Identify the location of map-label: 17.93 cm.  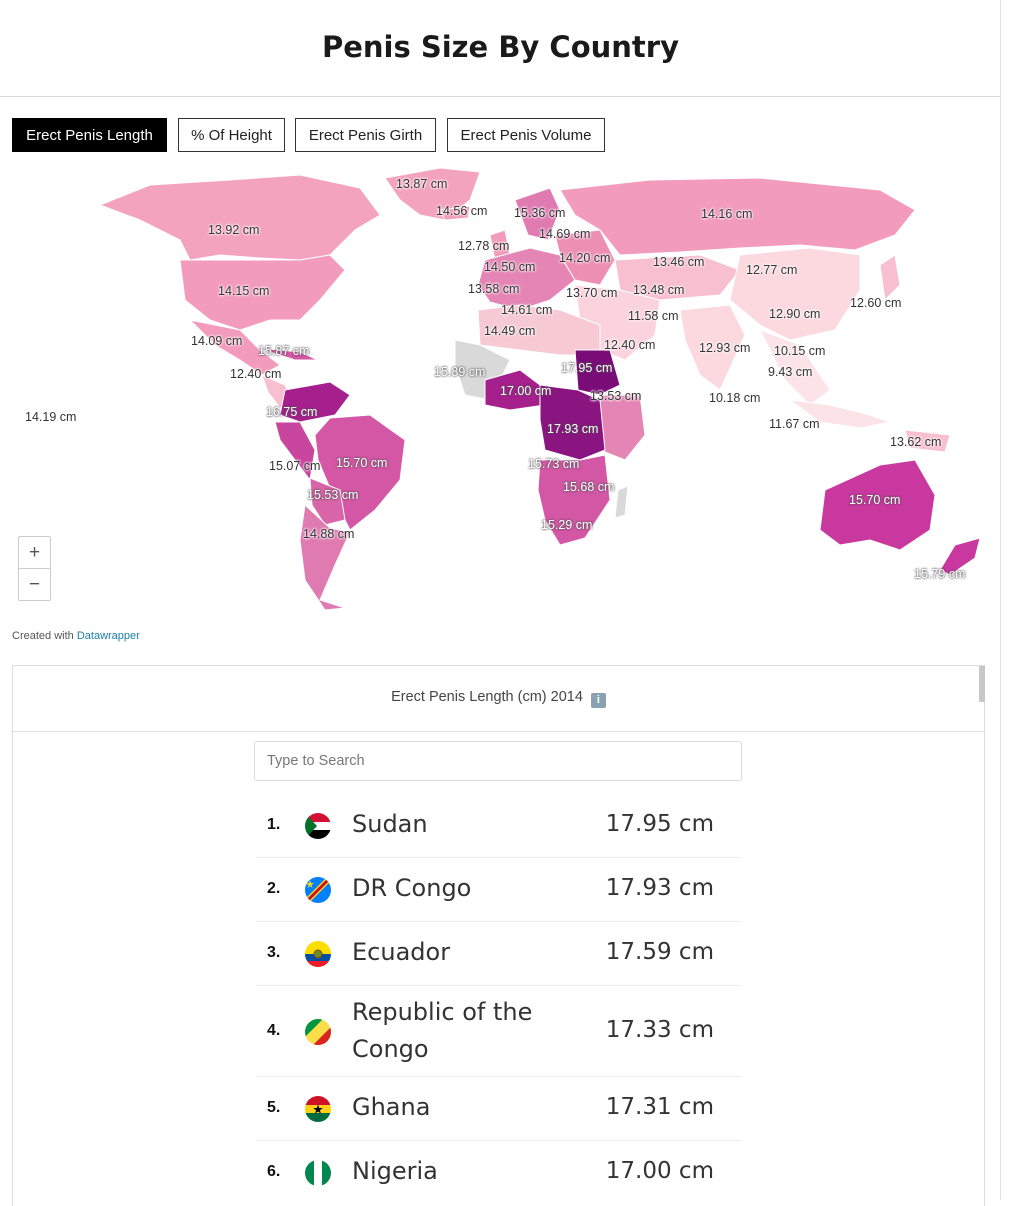
(573, 429).